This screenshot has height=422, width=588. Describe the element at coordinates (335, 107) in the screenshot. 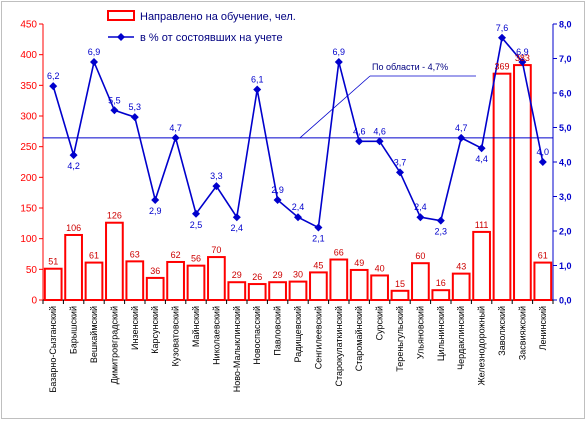

I see `reference-leader-line` at that location.